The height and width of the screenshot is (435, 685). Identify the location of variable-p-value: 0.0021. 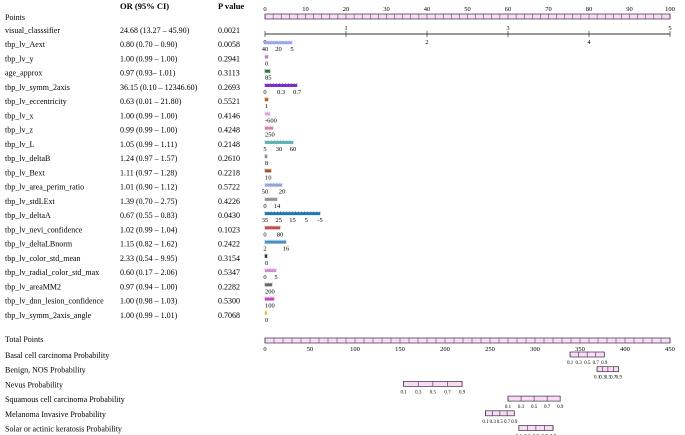
(229, 30).